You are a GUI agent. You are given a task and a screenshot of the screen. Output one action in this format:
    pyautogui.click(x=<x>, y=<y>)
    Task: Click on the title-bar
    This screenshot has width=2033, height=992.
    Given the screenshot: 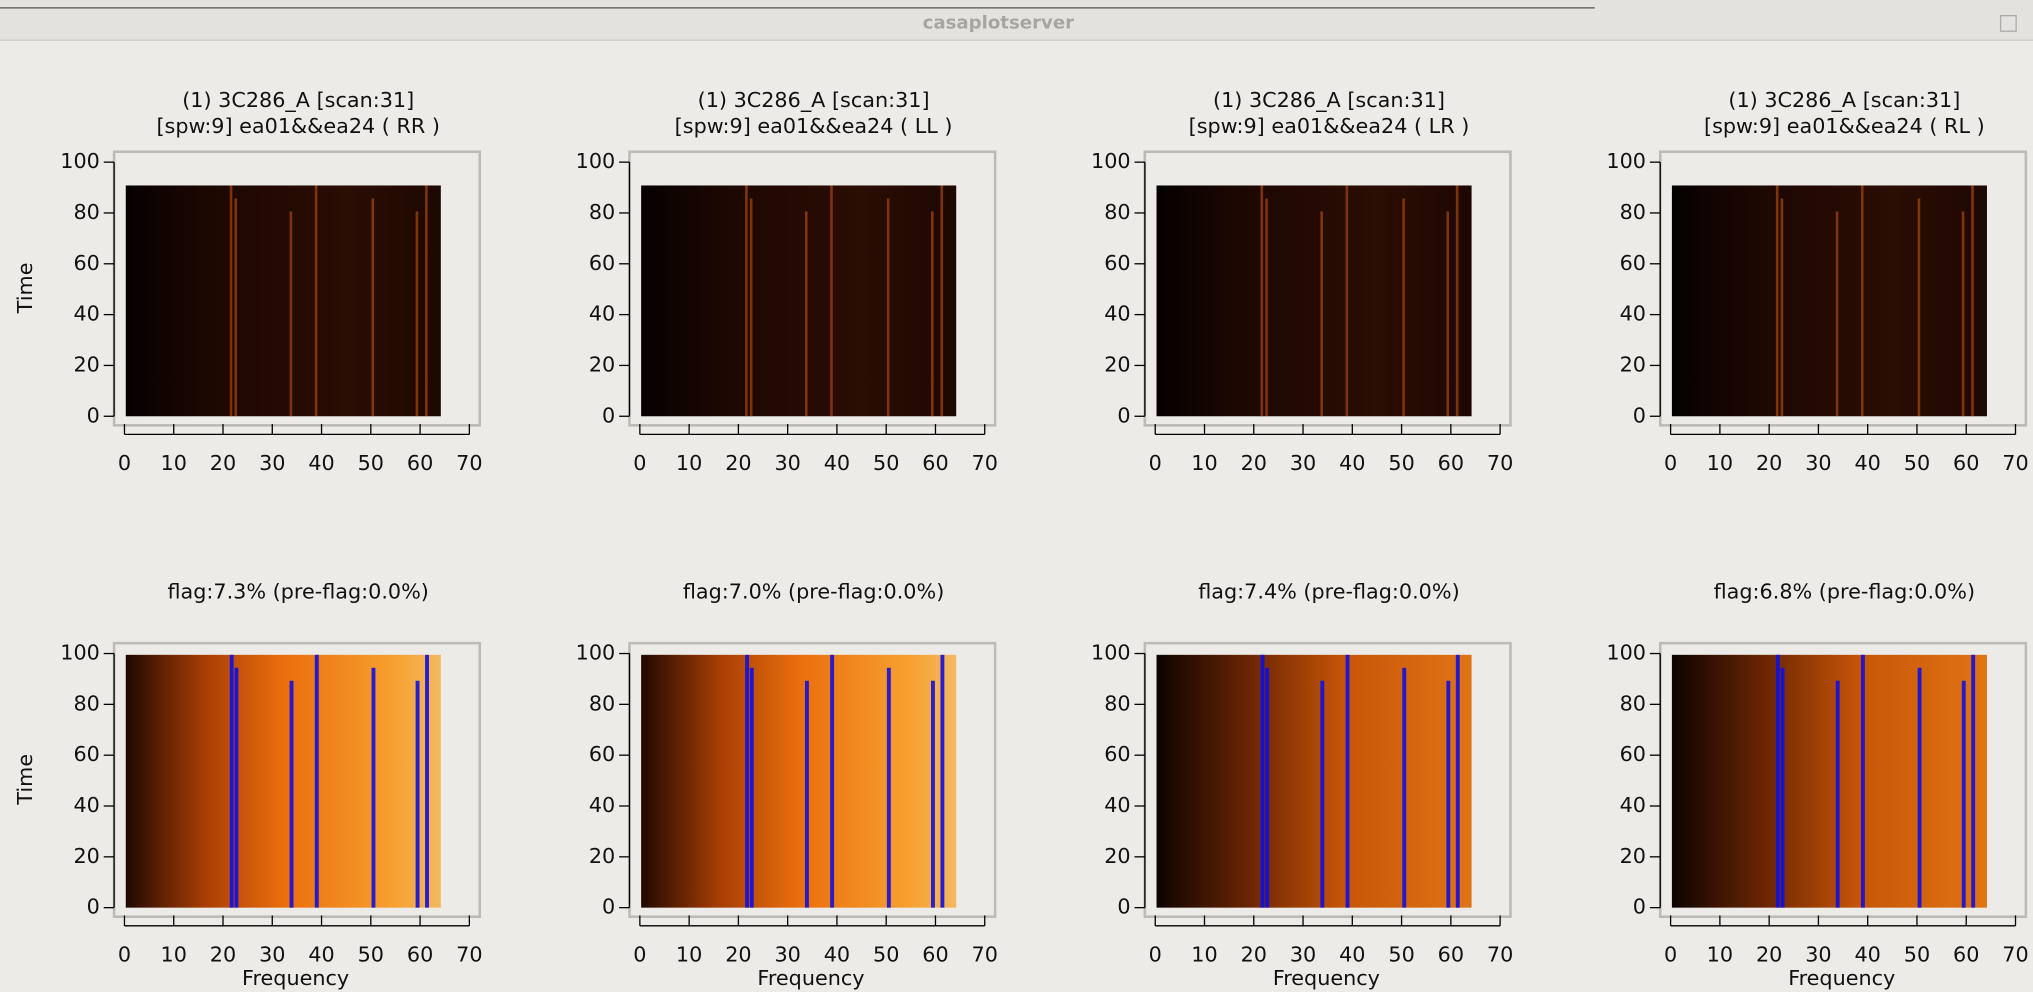 What is the action you would take?
    pyautogui.click(x=1016, y=20)
    